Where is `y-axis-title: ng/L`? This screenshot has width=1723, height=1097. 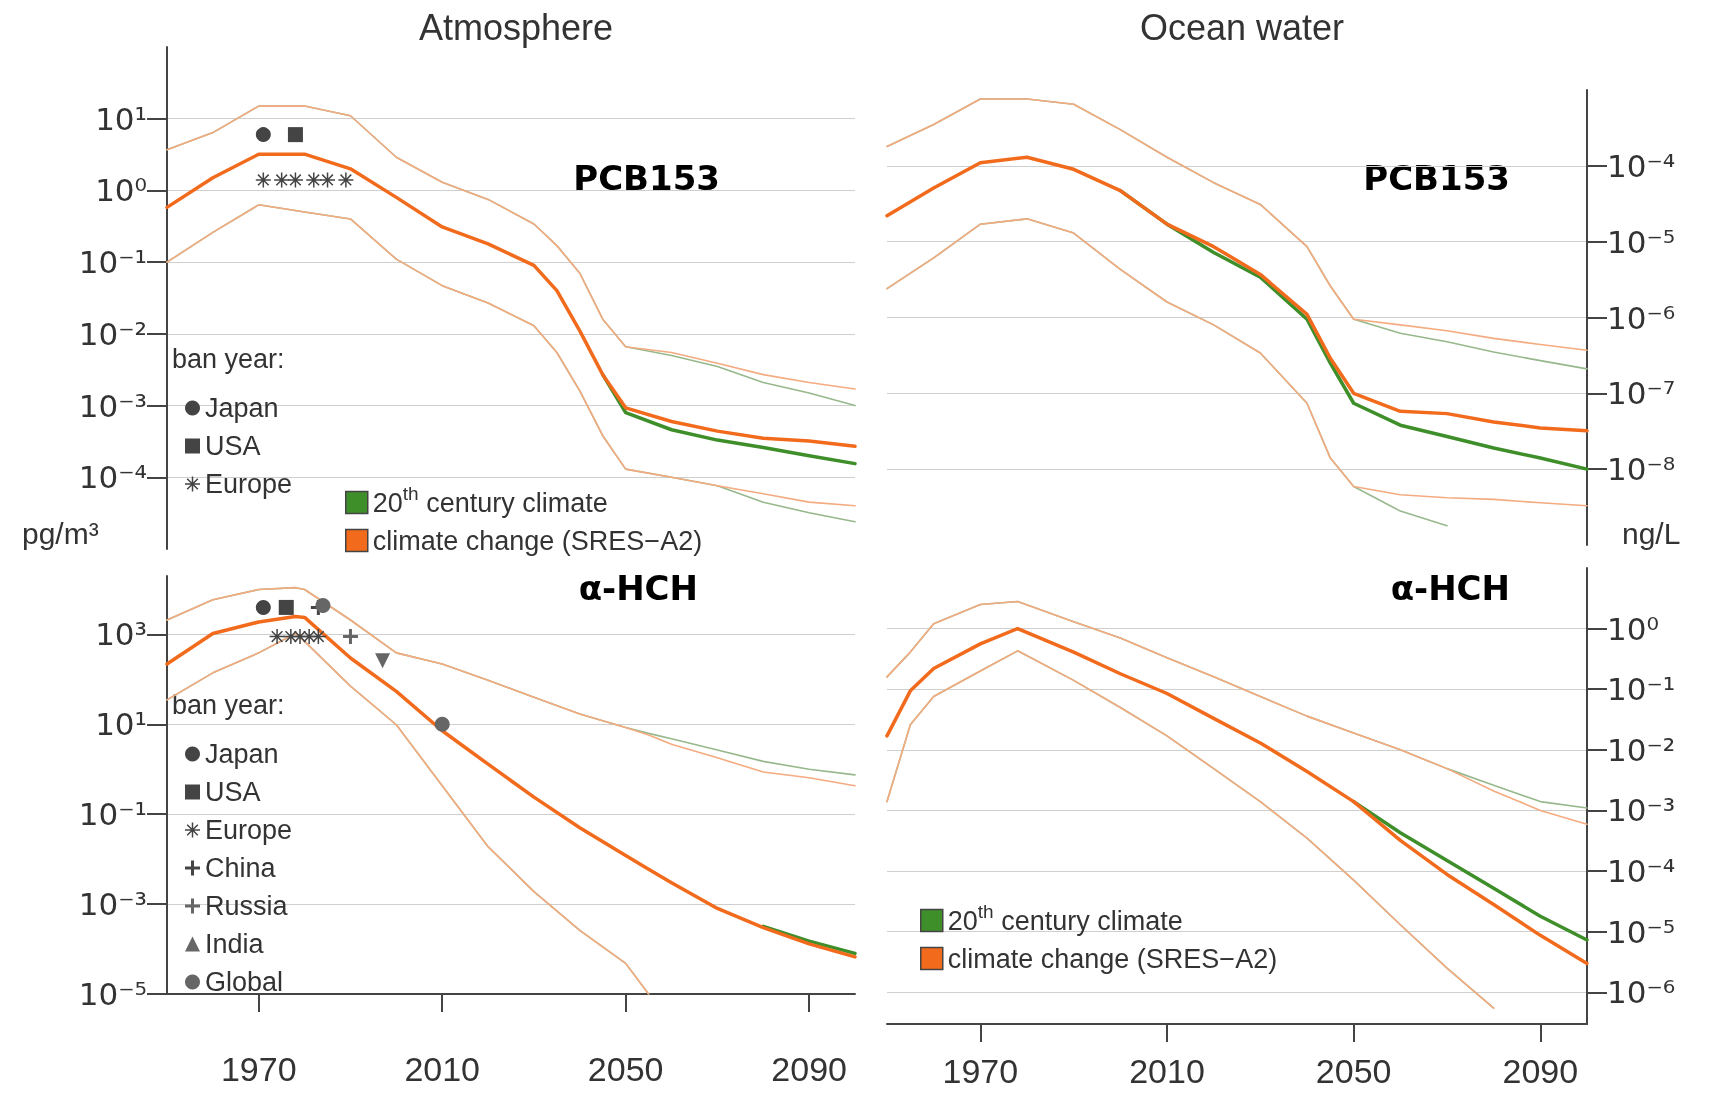
y-axis-title: ng/L is located at coordinates (1651, 533).